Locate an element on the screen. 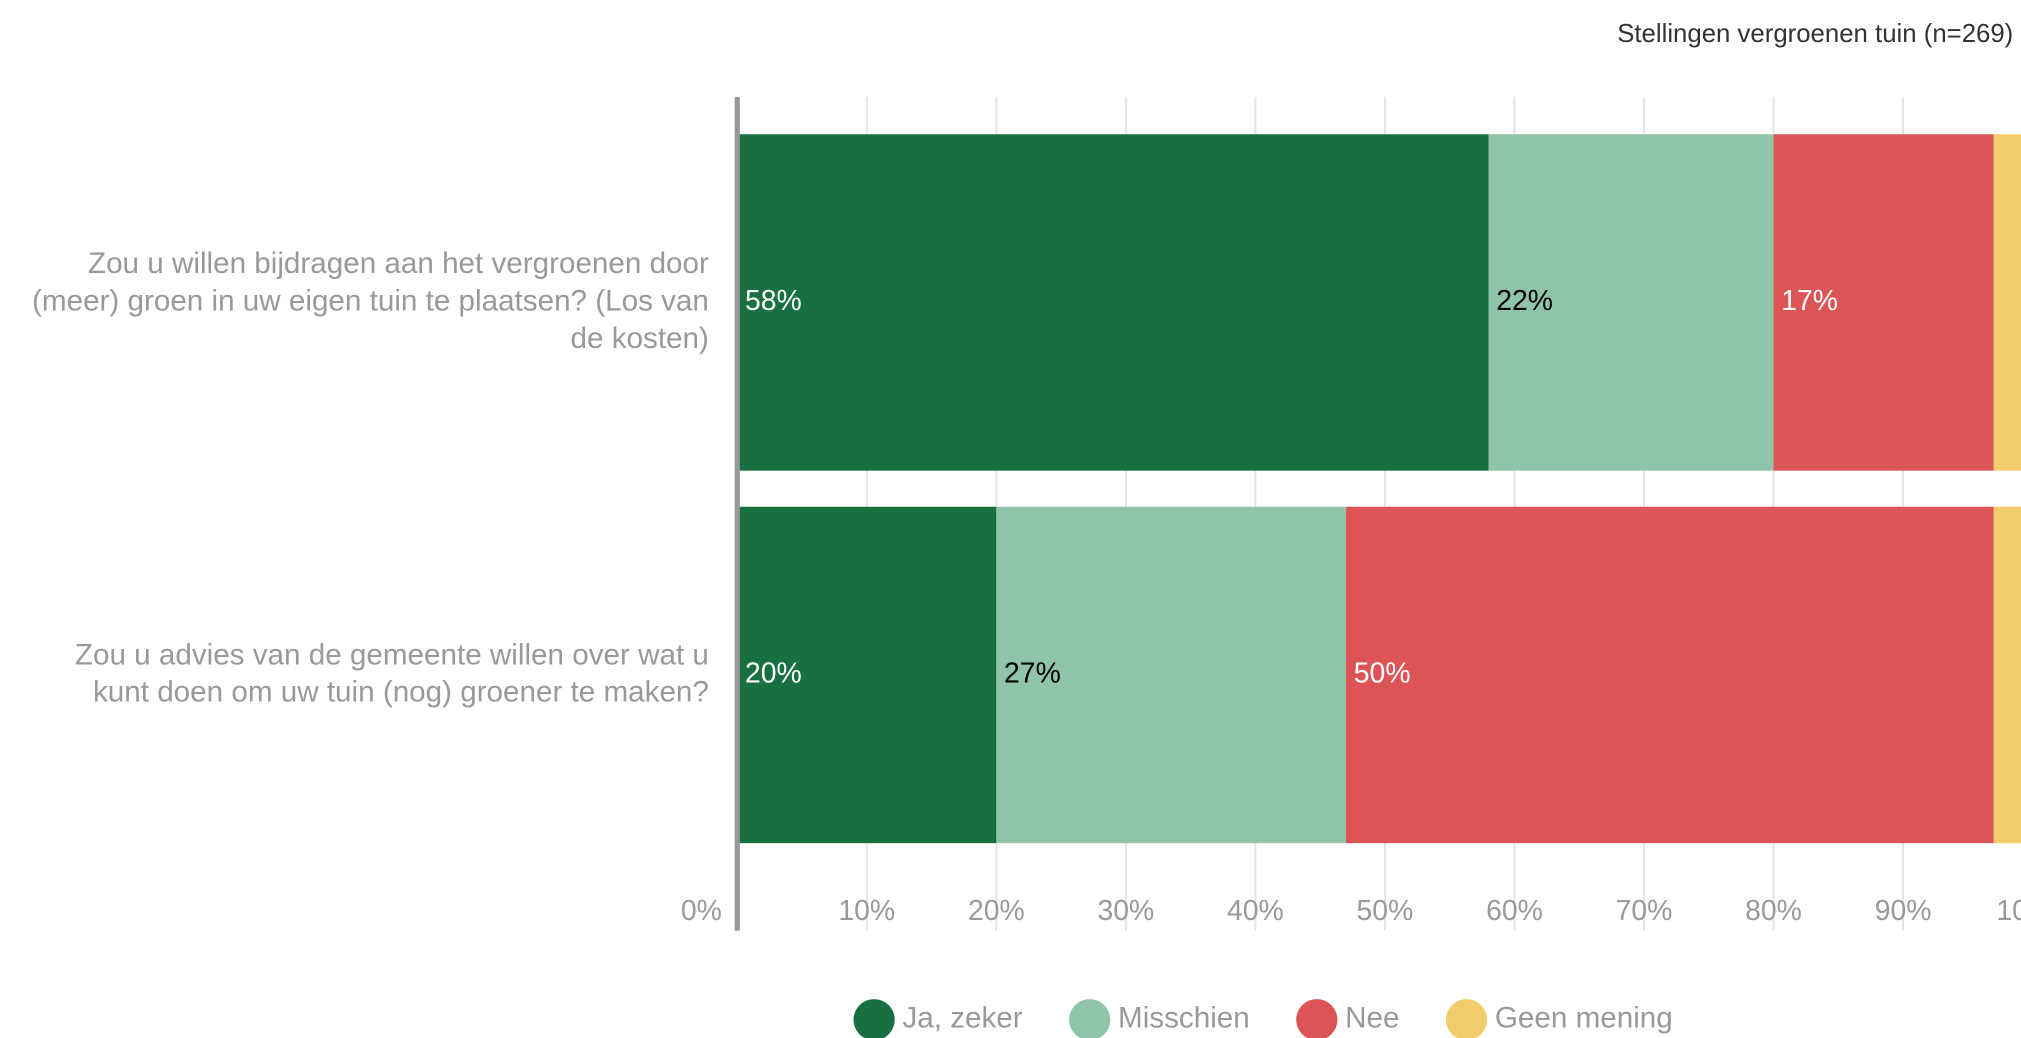  x-tick-label: 0% is located at coordinates (701, 911).